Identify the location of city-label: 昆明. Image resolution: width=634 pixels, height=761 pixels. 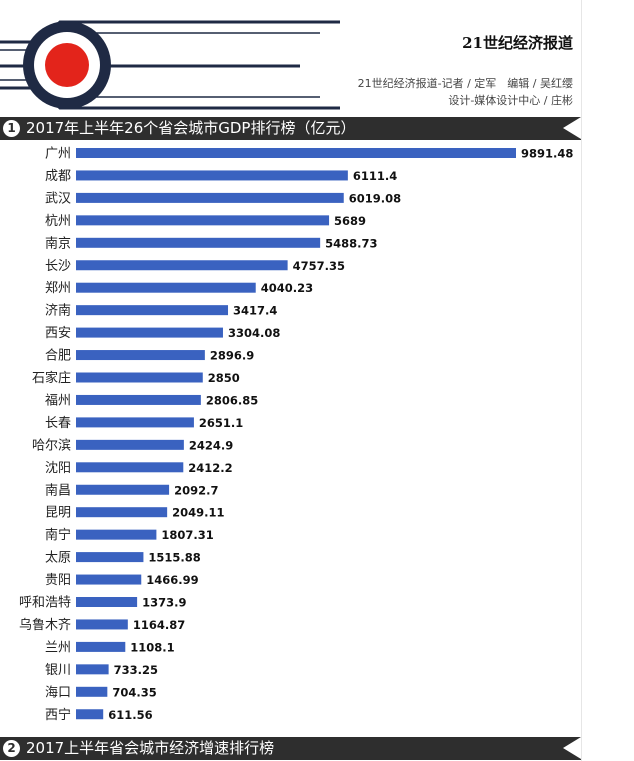
(58, 513).